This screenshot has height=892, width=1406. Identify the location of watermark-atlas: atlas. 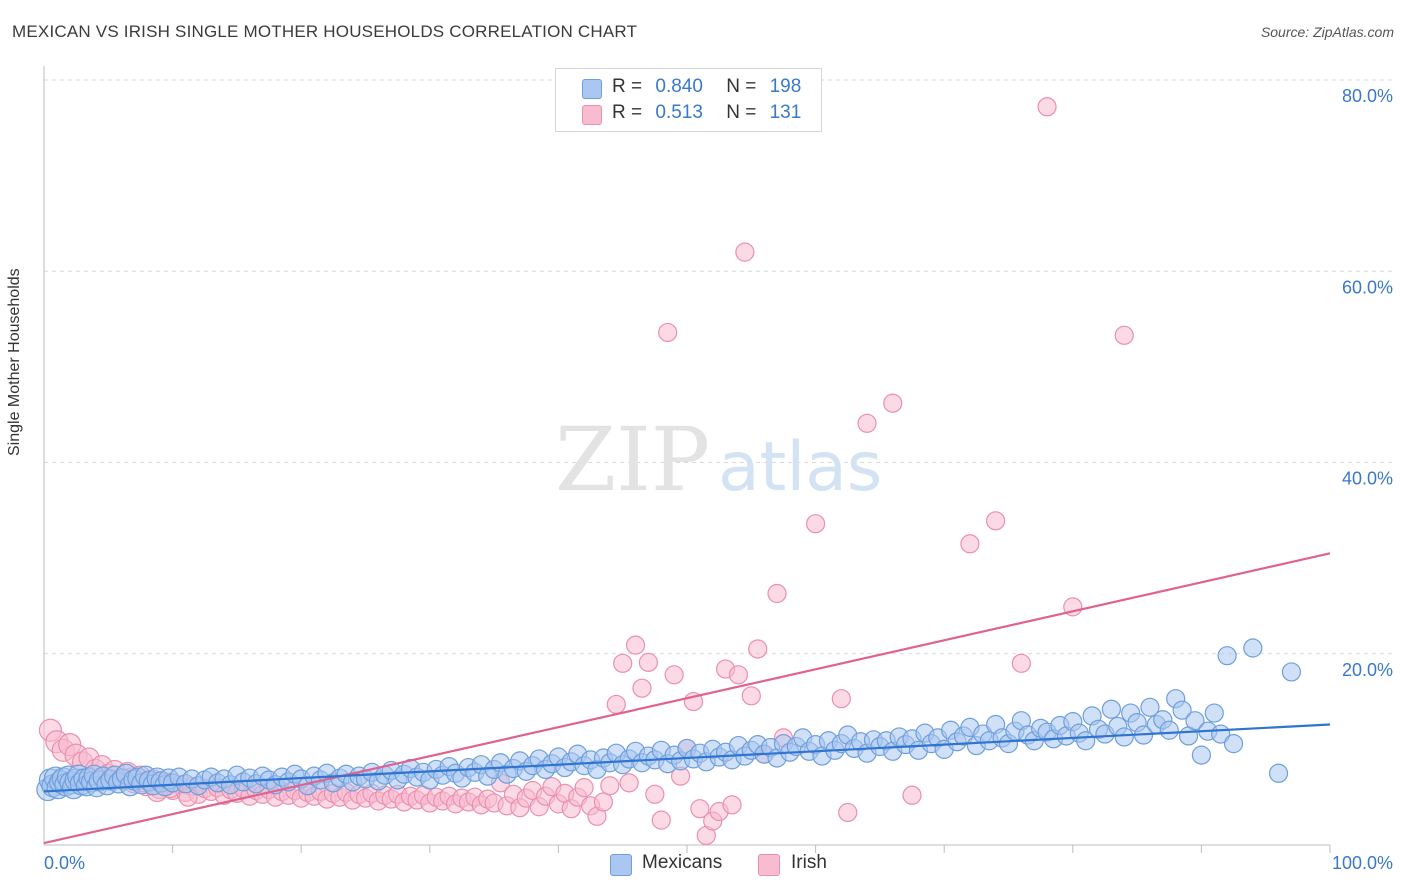
(800, 467).